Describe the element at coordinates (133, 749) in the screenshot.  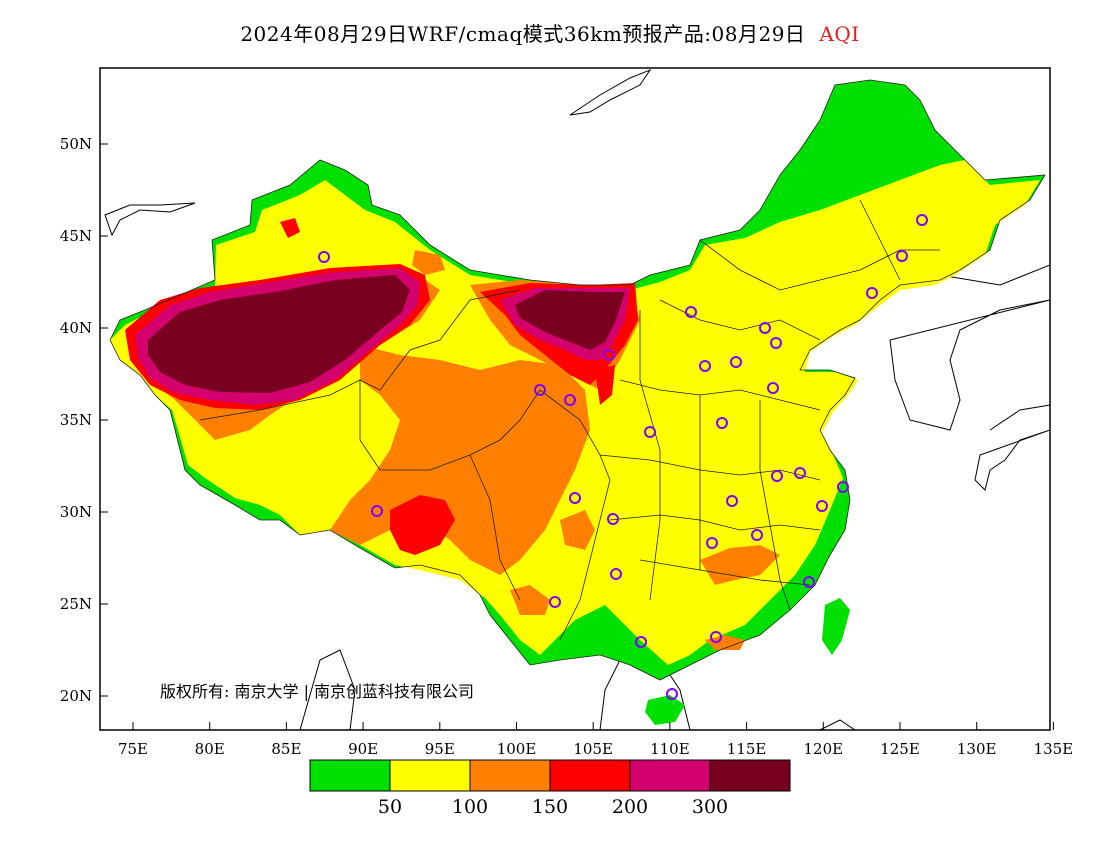
I see `x-tick-label: 75E` at that location.